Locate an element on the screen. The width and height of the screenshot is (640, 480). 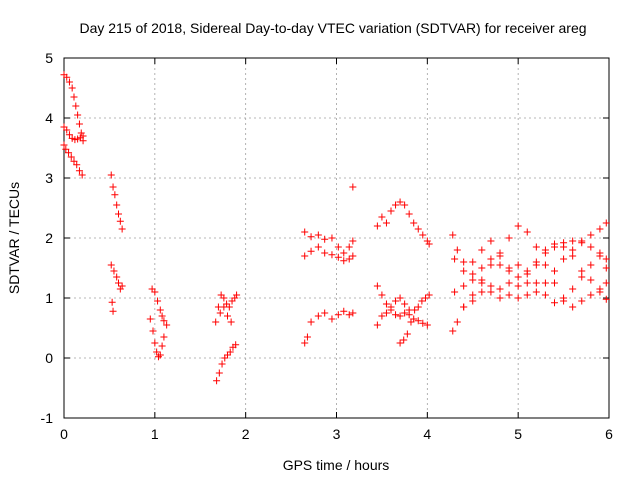
series-track-c is located at coordinates (73, 160).